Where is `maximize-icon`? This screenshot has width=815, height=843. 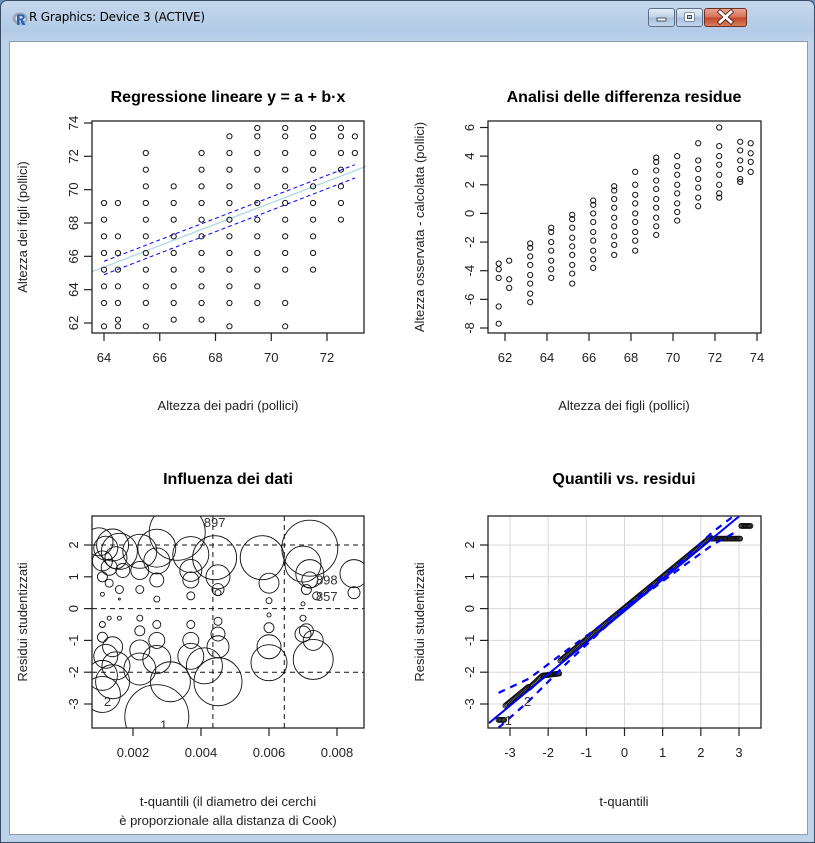
maximize-icon is located at coordinates (689, 17).